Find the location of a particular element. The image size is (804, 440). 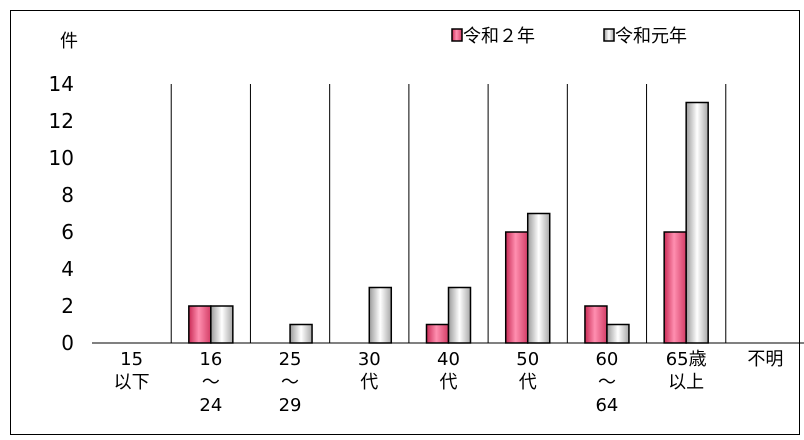

category-label: 不明 is located at coordinates (765, 359).